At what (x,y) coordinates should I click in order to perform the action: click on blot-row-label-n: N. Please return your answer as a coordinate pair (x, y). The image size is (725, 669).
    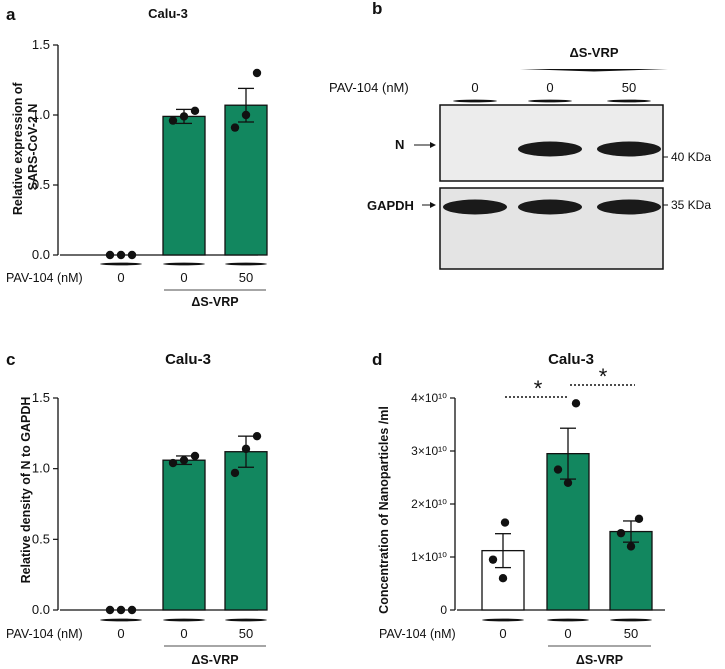
    Looking at the image, I should click on (399, 144).